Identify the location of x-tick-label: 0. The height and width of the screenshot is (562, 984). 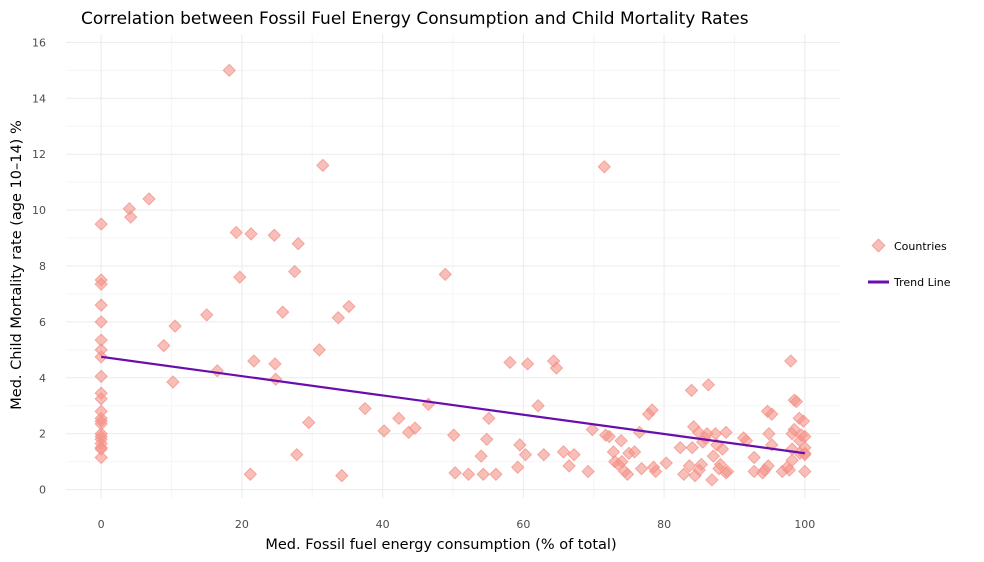
(101, 524).